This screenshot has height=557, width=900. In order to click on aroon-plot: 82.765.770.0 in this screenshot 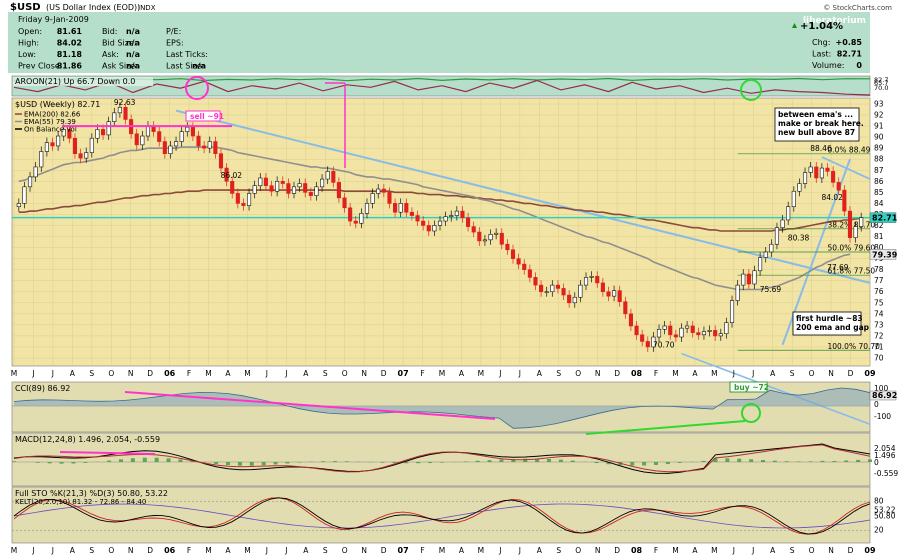, I will do `click(450, 86)`.